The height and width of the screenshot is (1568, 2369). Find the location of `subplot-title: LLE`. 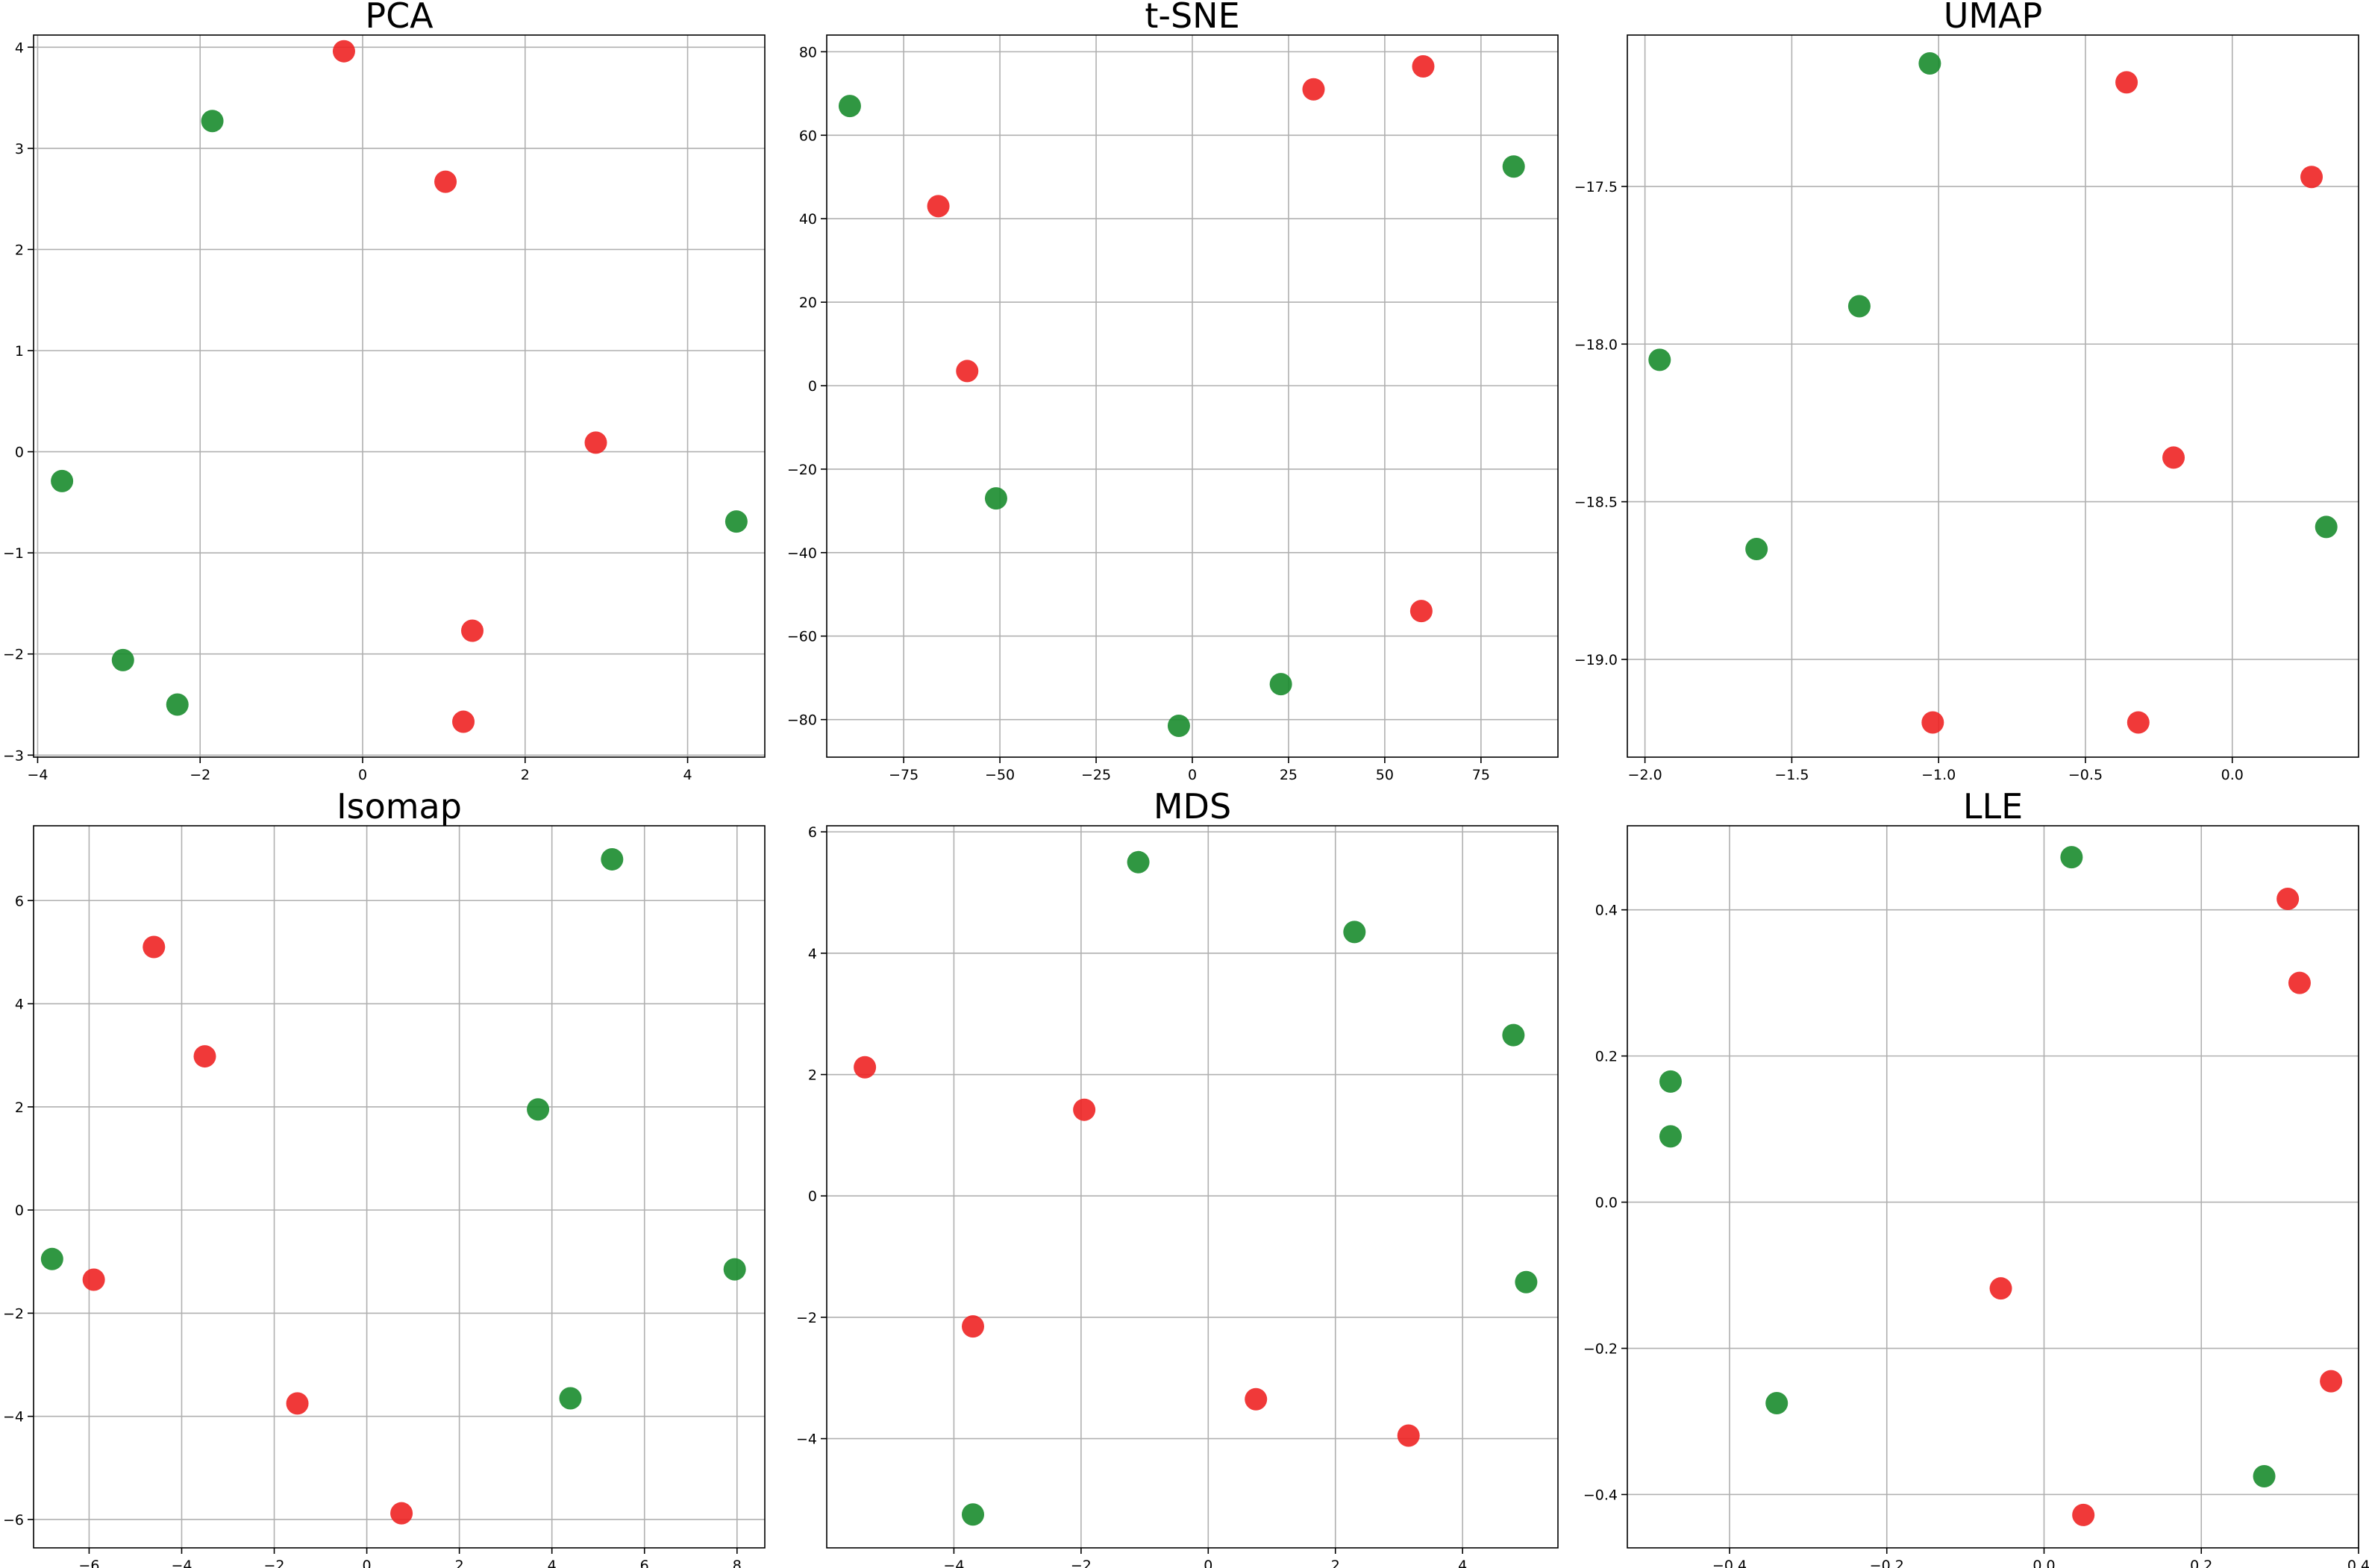

subplot-title: LLE is located at coordinates (1993, 806).